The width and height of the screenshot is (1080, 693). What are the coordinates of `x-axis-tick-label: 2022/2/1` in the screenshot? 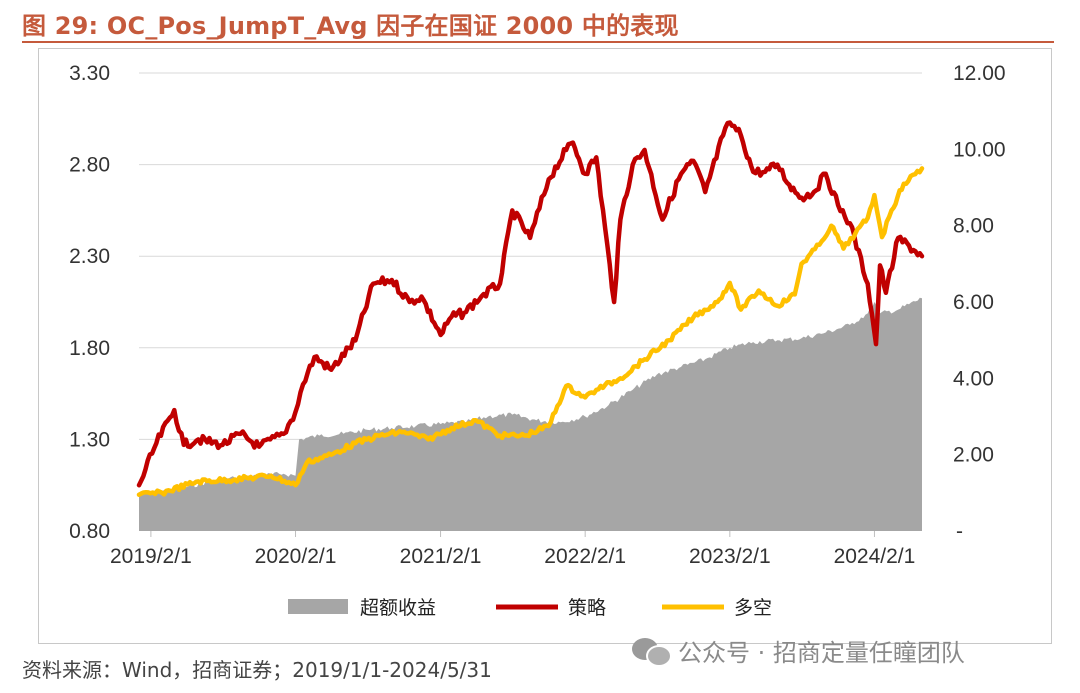 It's located at (585, 556).